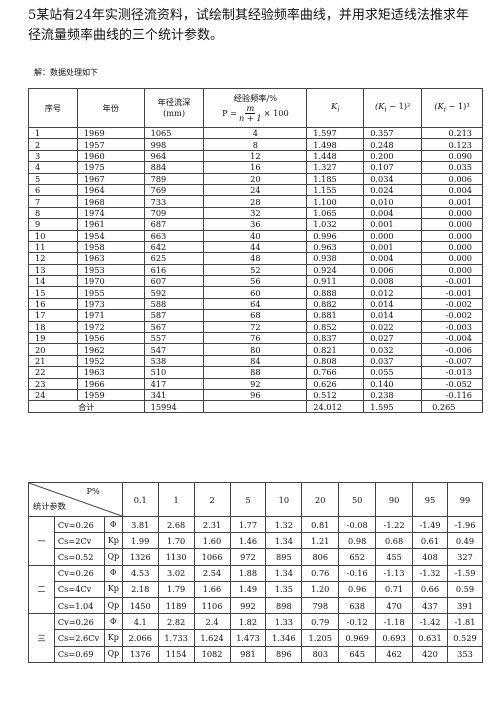 The width and height of the screenshot is (500, 707). I want to click on solution-label: 解：数据处理如下, so click(66, 72).